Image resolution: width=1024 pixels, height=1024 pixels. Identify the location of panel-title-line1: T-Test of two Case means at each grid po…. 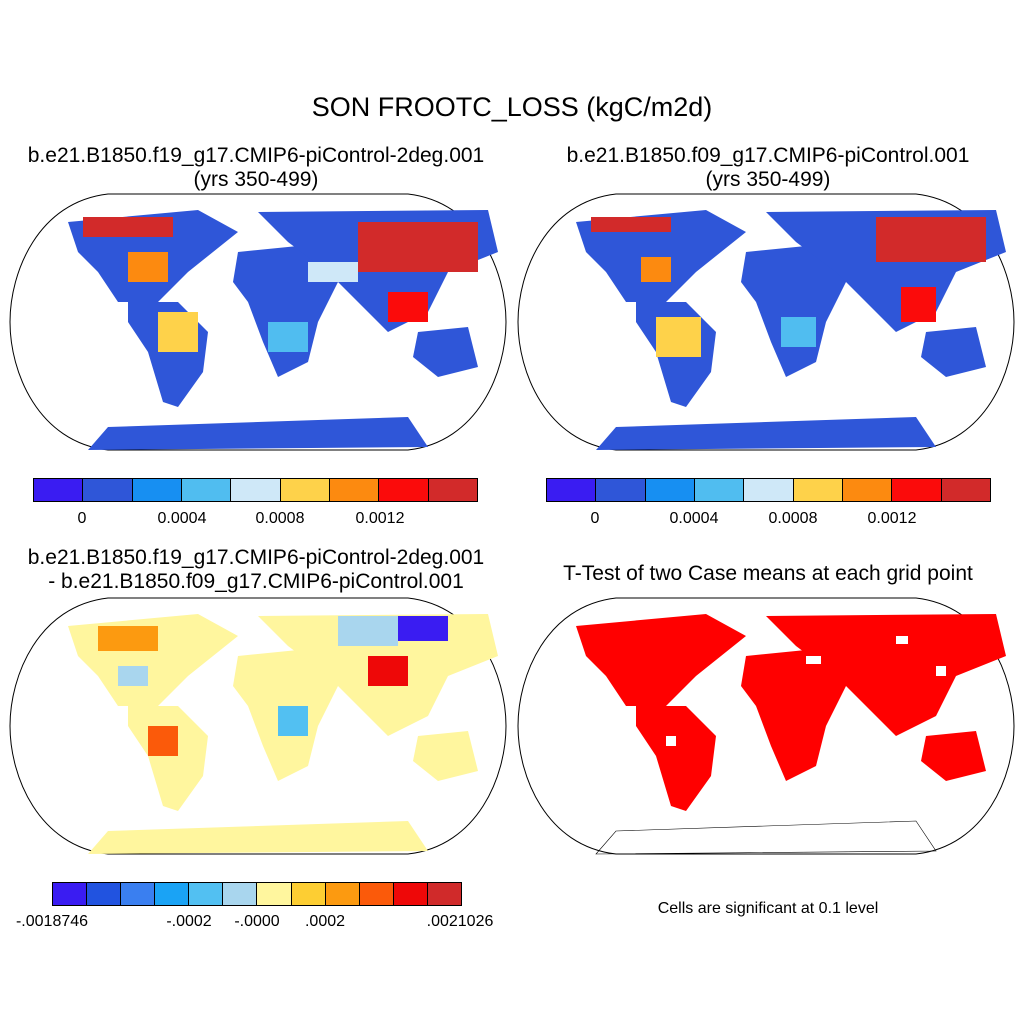
(768, 573).